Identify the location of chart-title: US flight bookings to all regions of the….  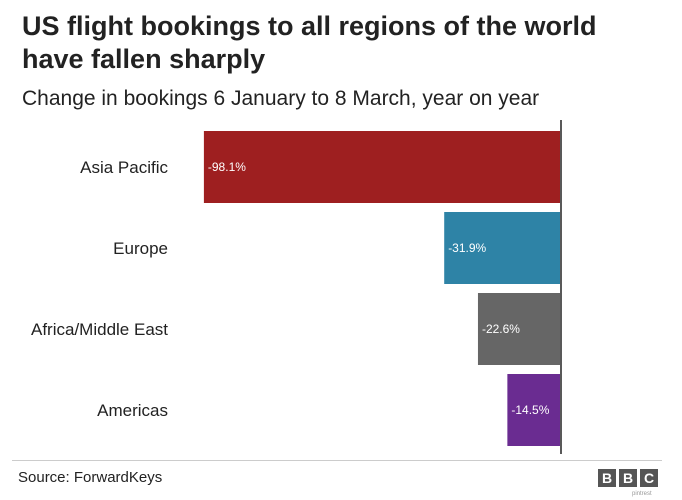
(309, 42).